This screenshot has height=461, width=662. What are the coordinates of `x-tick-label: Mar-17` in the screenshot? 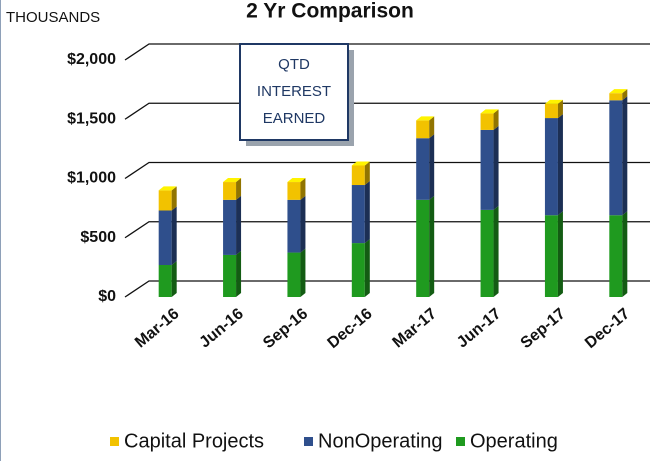 It's located at (415, 328).